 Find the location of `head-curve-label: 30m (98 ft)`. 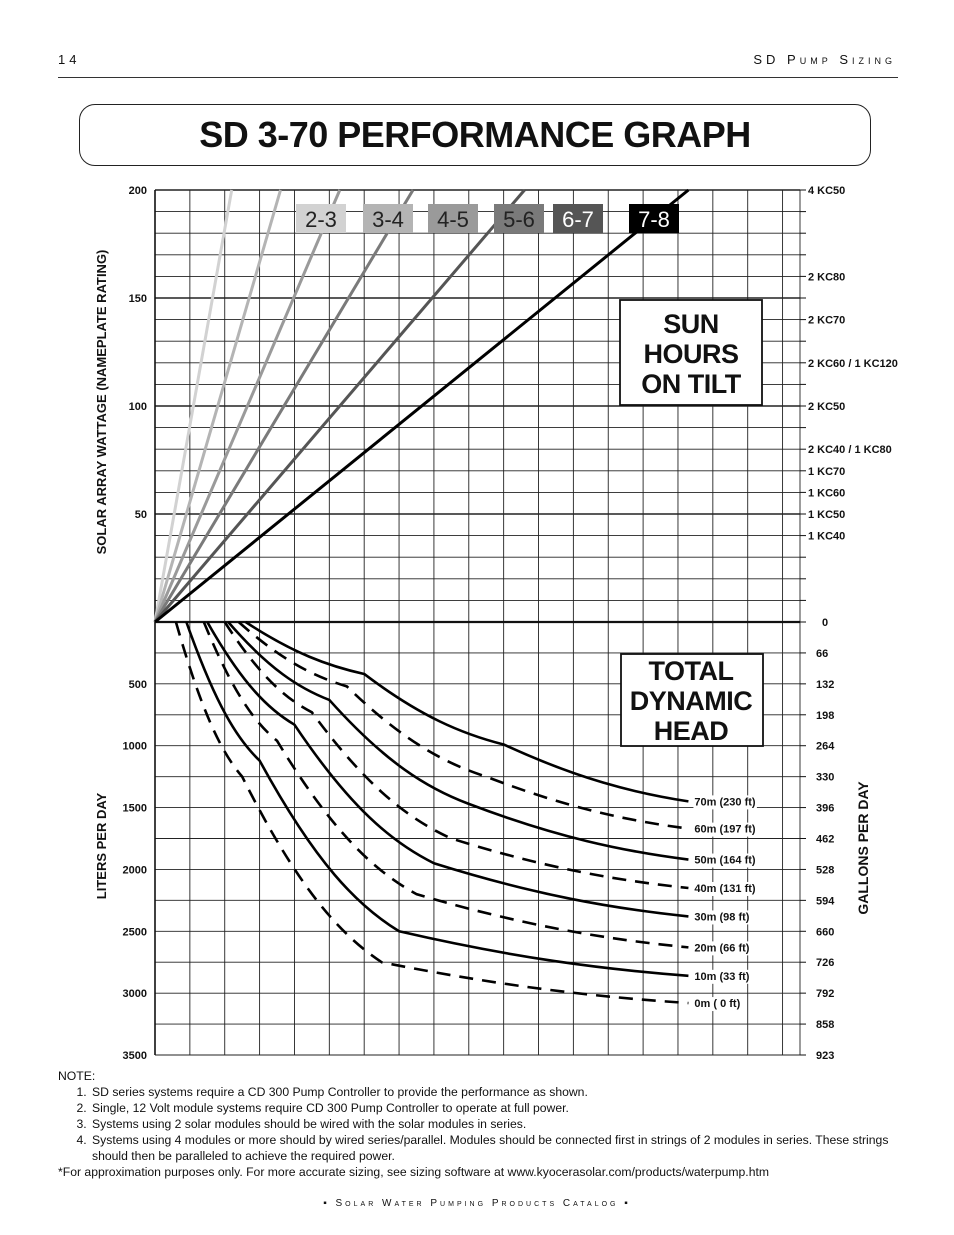

head-curve-label: 30m (98 ft) is located at coordinates (721, 917).